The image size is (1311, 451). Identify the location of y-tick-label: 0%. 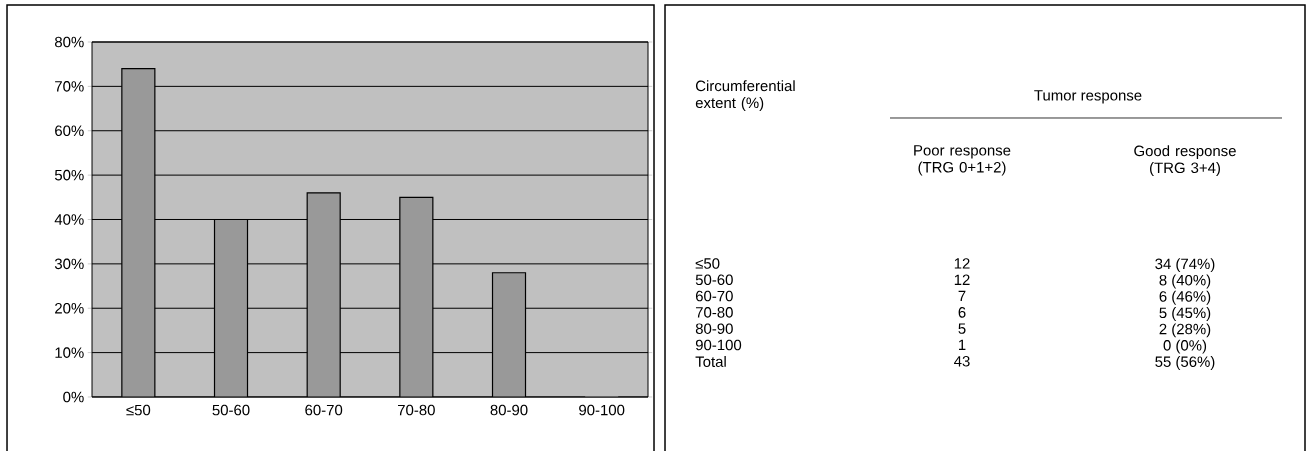
(73, 397).